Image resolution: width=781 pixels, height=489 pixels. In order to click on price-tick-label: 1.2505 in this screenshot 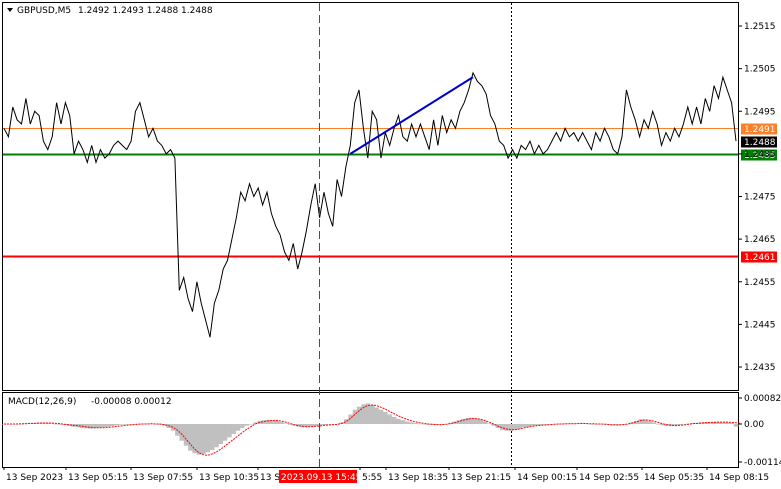, I will do `click(760, 70)`.